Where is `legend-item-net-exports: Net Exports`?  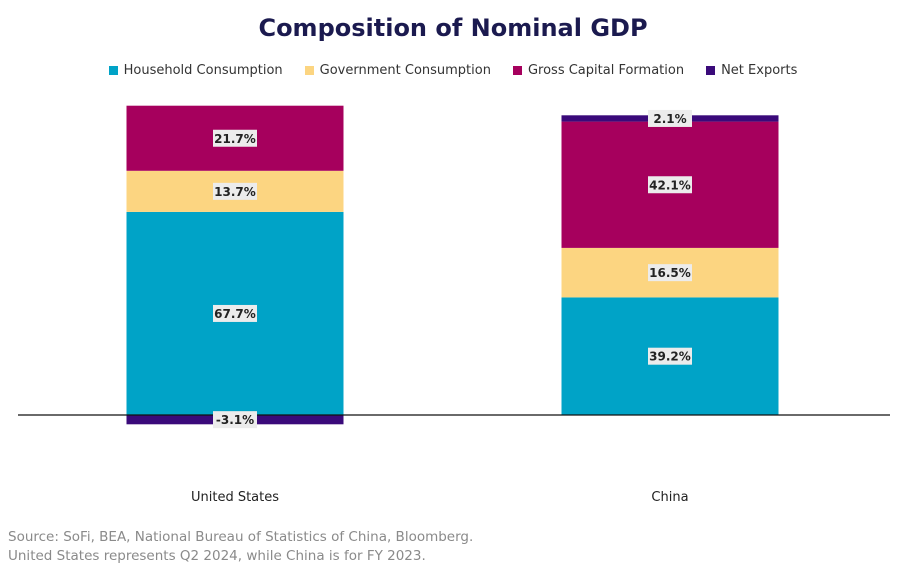 legend-item-net-exports: Net Exports is located at coordinates (751, 70).